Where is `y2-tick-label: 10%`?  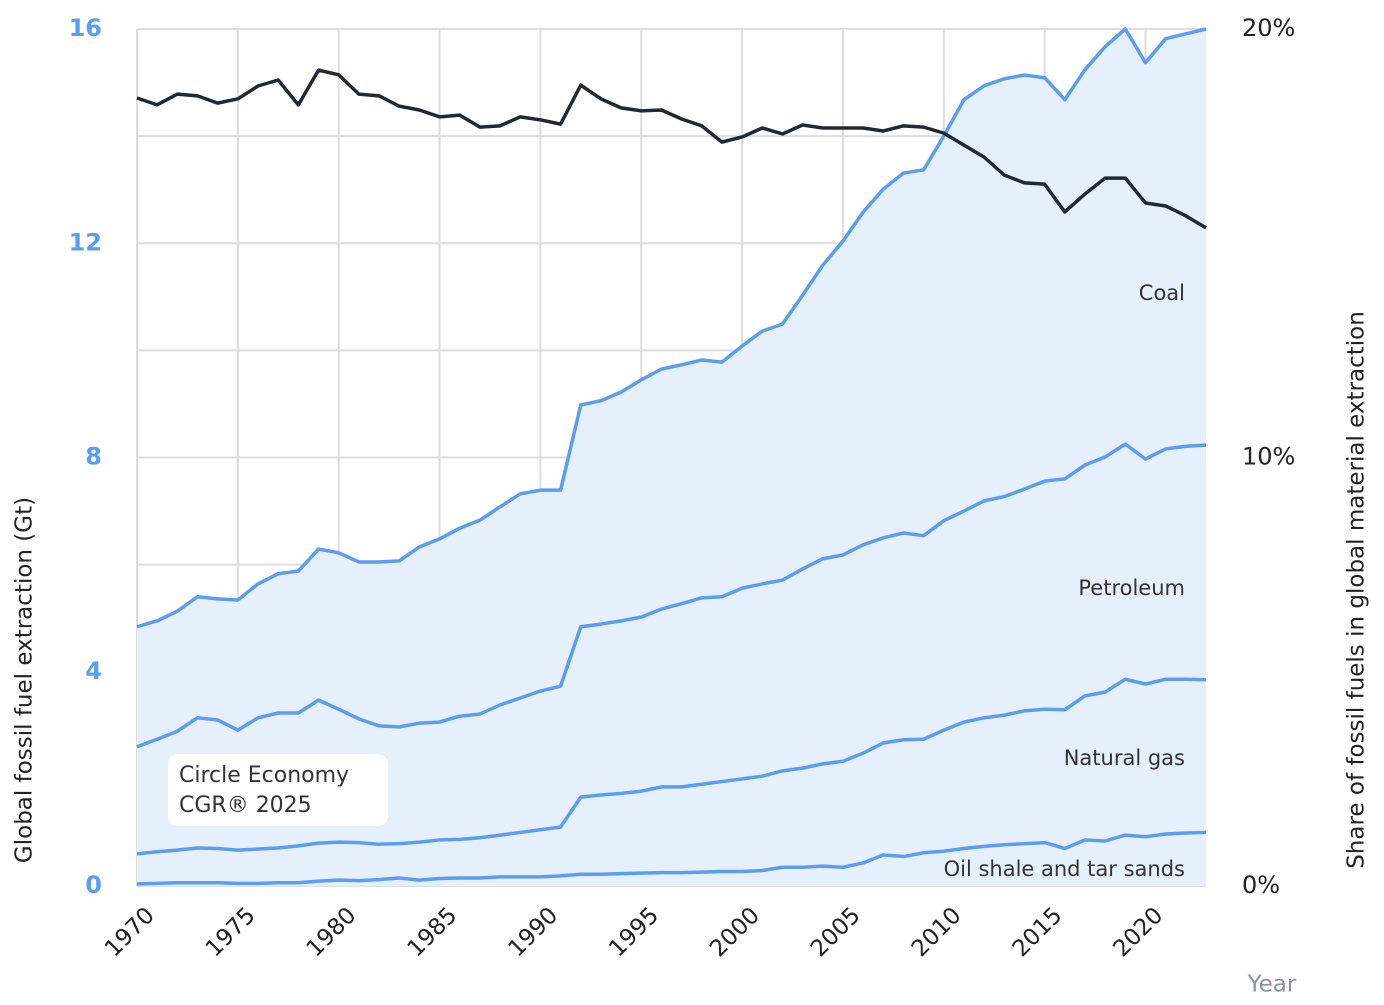 y2-tick-label: 10% is located at coordinates (1268, 457).